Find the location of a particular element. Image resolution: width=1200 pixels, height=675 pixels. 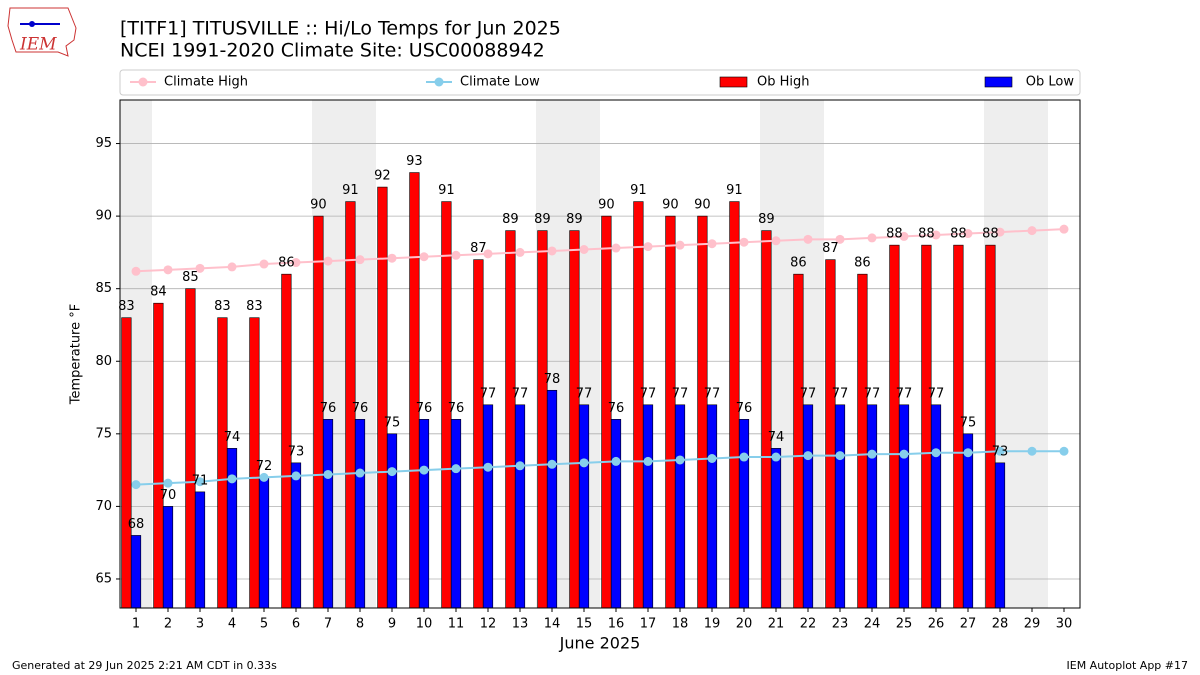

y-tick-label: 85 is located at coordinates (103, 288).